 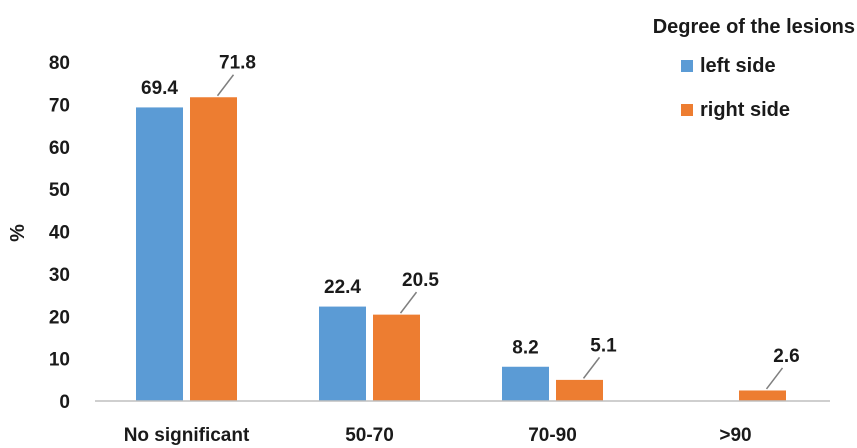 What do you see at coordinates (187, 435) in the screenshot?
I see `x-tick-label: No significant` at bounding box center [187, 435].